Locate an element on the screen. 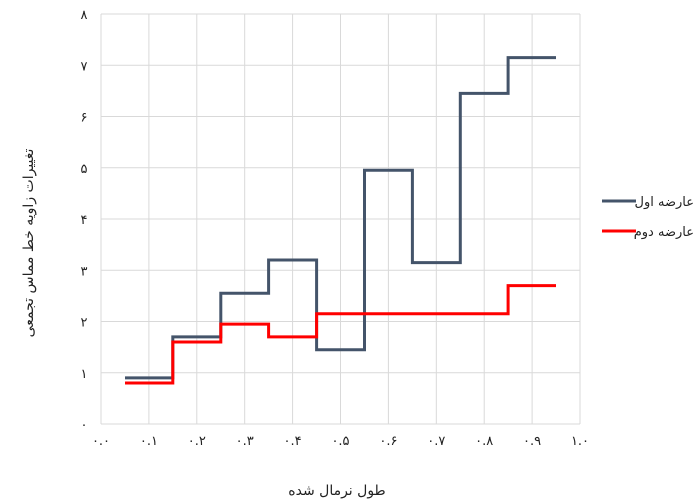 Image resolution: width=697 pixels, height=502 pixels. y-tick-label: ۷ is located at coordinates (84, 66).